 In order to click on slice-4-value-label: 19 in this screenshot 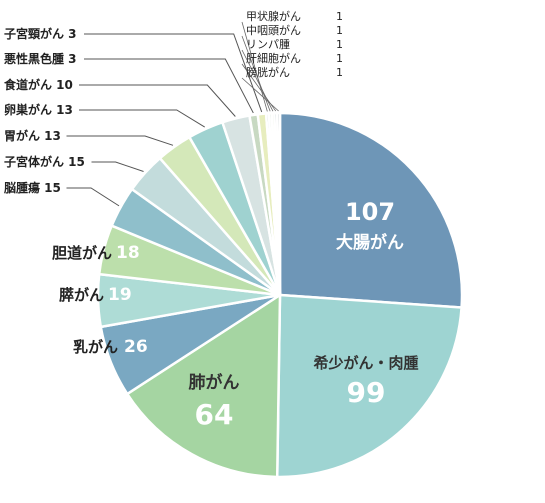, I will do `click(120, 295)`.